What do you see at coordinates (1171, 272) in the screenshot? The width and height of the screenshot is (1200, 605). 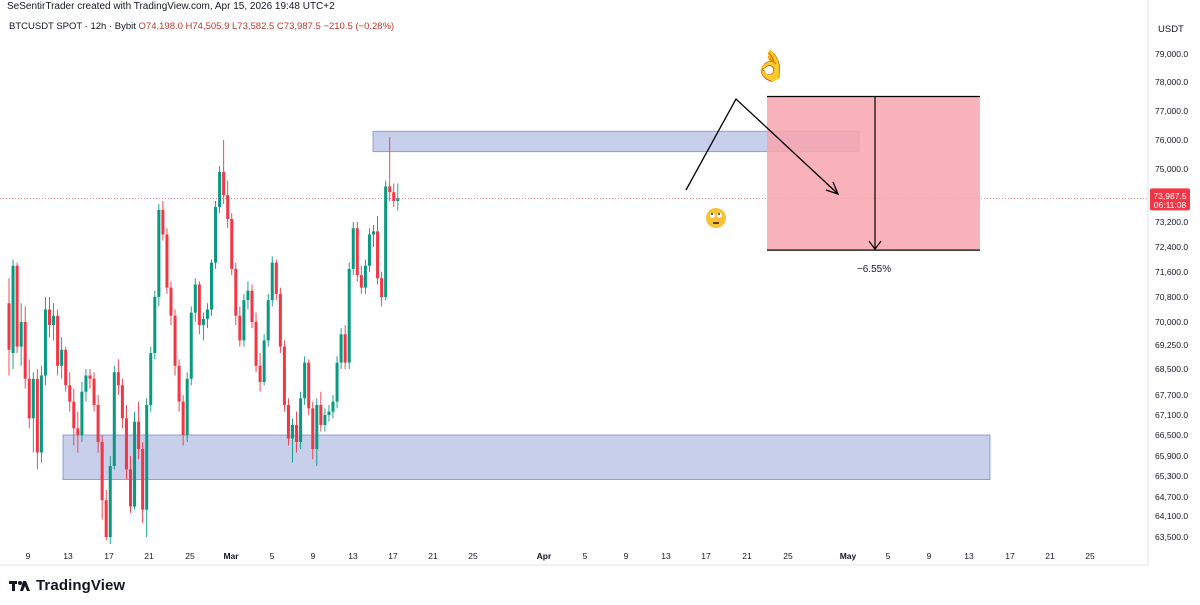 I see `y-tick-label: 71,600.0` at bounding box center [1171, 272].